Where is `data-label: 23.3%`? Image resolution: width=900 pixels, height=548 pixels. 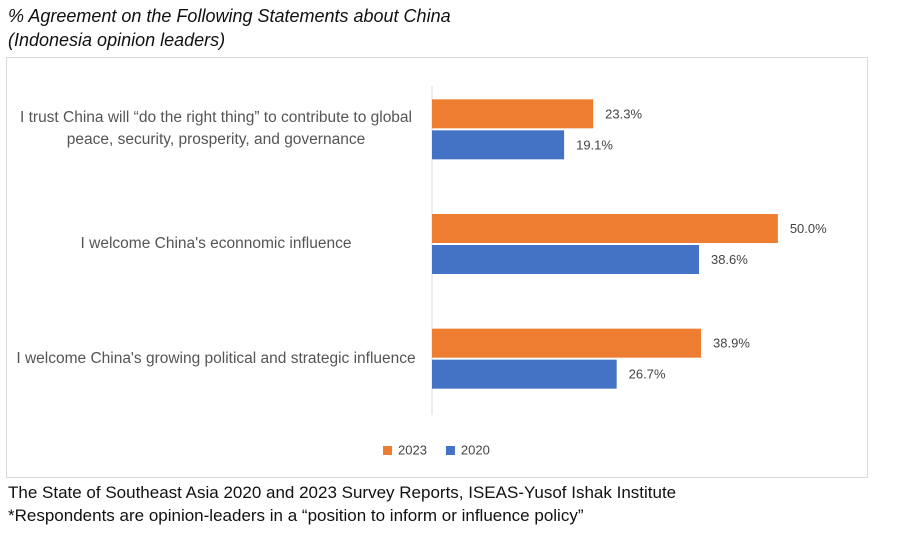
data-label: 23.3% is located at coordinates (623, 113).